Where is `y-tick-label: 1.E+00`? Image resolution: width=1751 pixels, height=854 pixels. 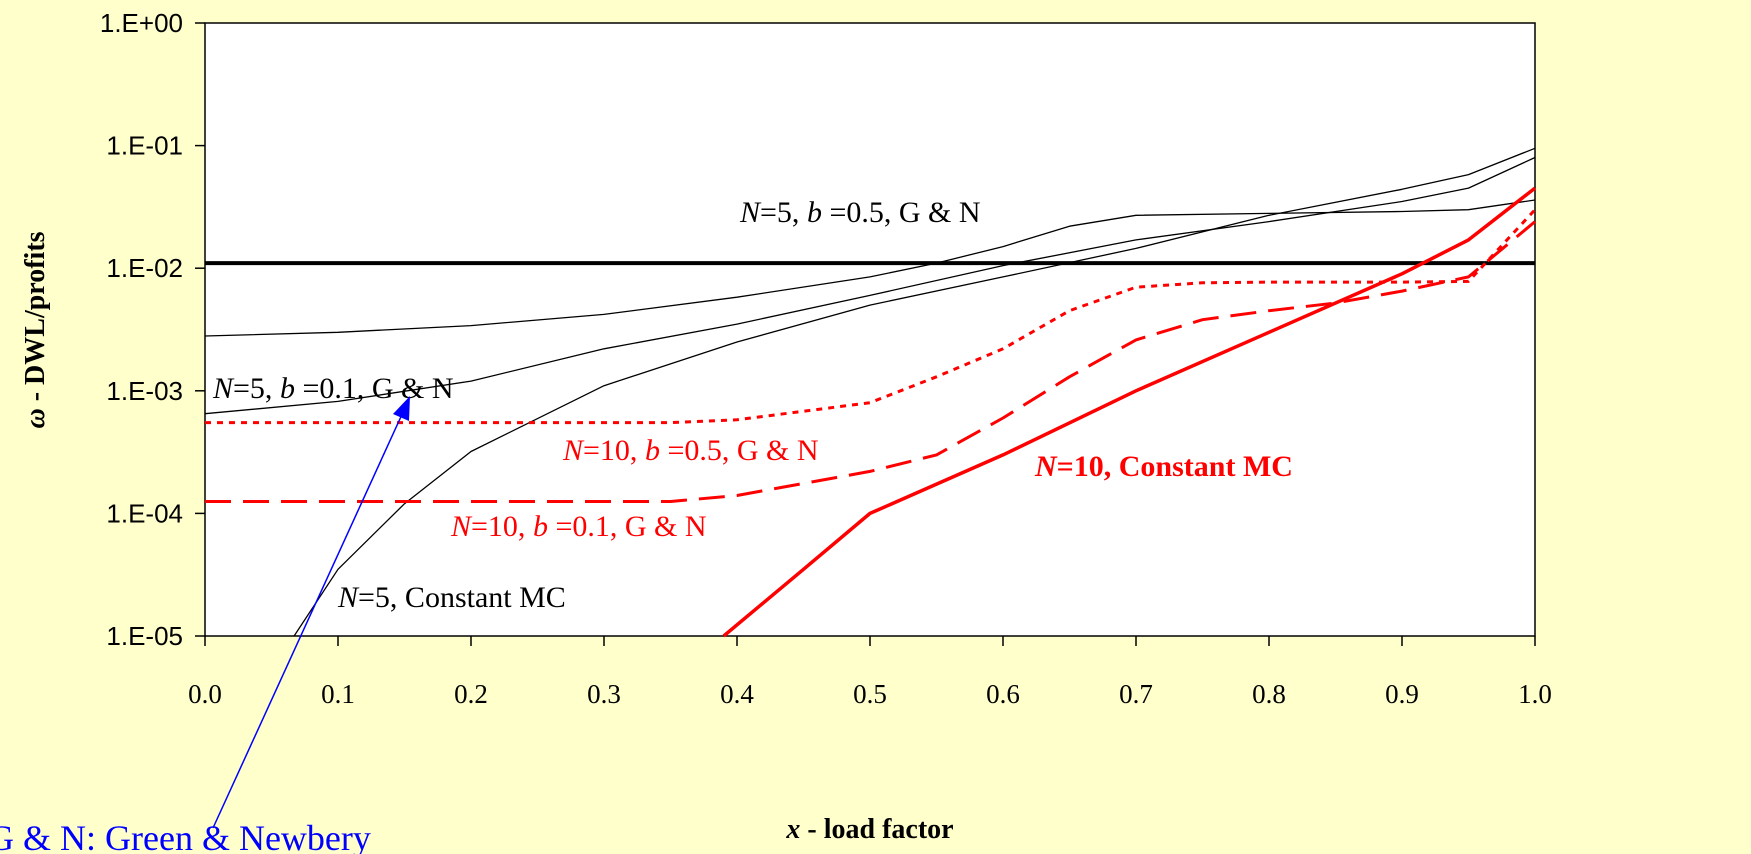
y-tick-label: 1.E+00 is located at coordinates (141, 23).